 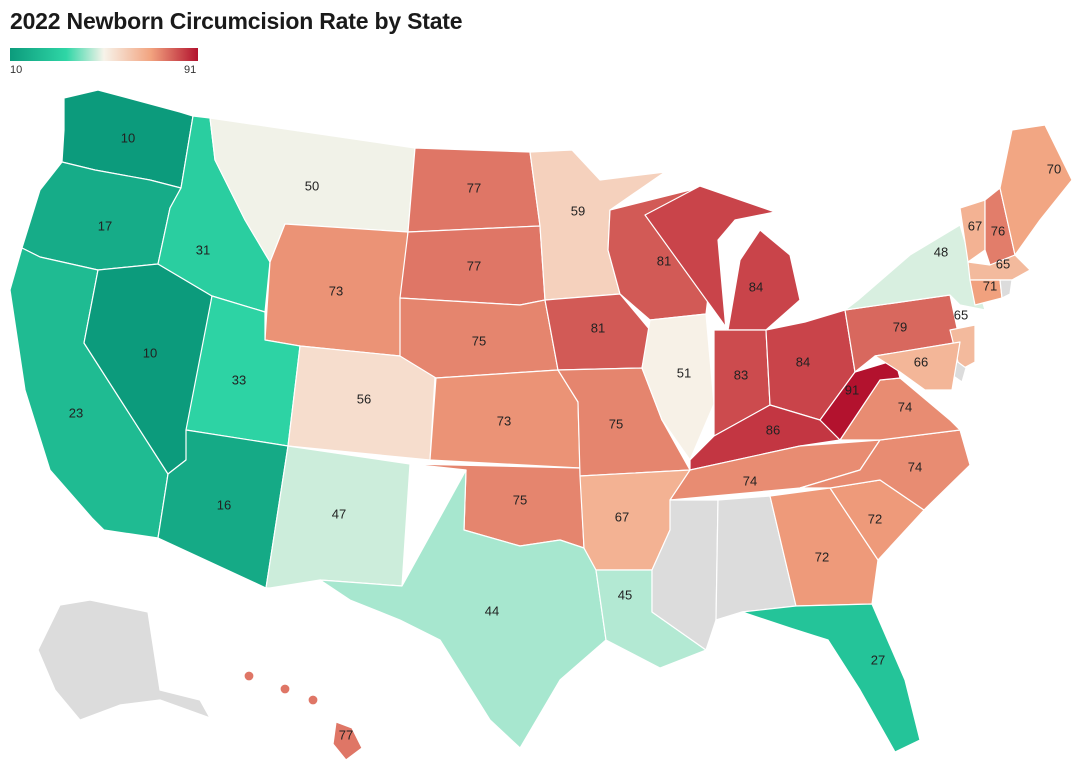 I want to click on state-RI, so click(x=1006, y=289).